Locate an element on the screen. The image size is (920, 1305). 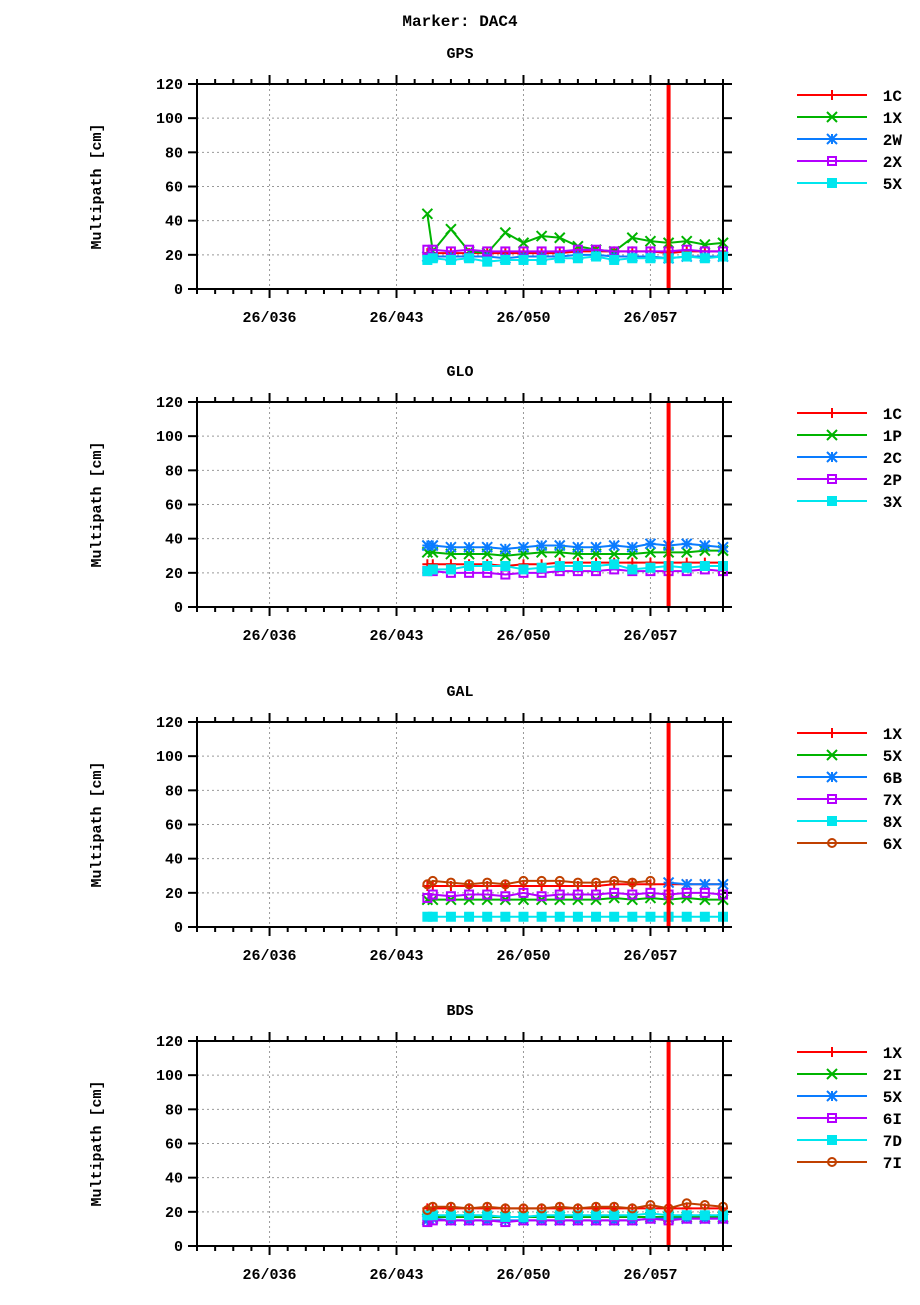
y-tick-label: 80 is located at coordinates (174, 1110).